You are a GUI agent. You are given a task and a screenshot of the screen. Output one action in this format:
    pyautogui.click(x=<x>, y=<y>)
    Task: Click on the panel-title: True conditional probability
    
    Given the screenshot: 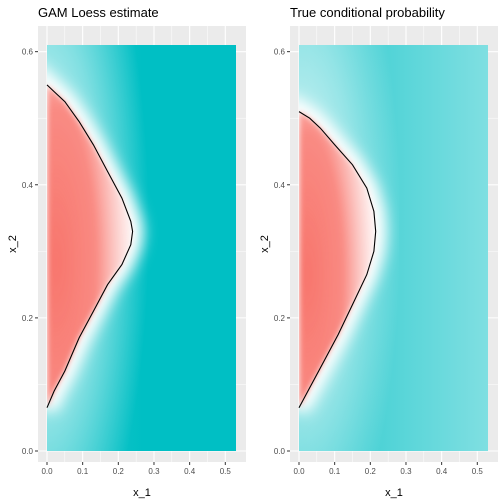 What is the action you would take?
    pyautogui.click(x=367, y=12)
    